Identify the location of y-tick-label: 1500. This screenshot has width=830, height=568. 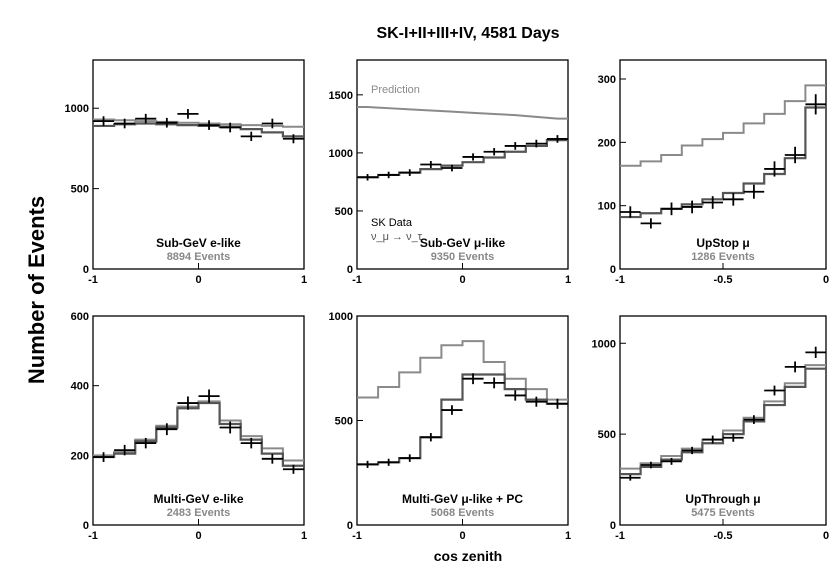
(341, 96).